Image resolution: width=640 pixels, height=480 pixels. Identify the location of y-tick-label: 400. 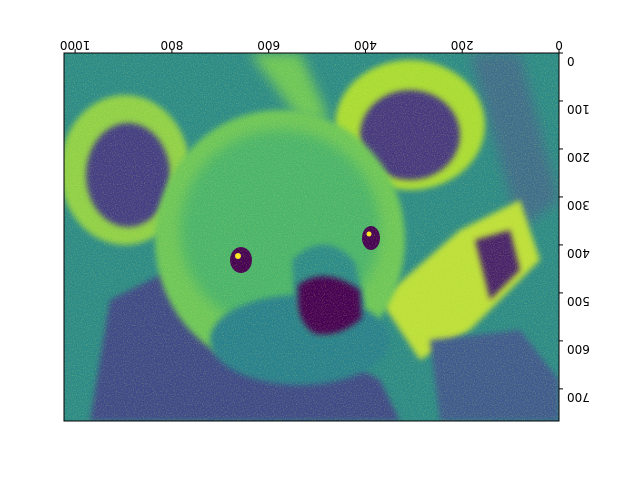
(578, 253).